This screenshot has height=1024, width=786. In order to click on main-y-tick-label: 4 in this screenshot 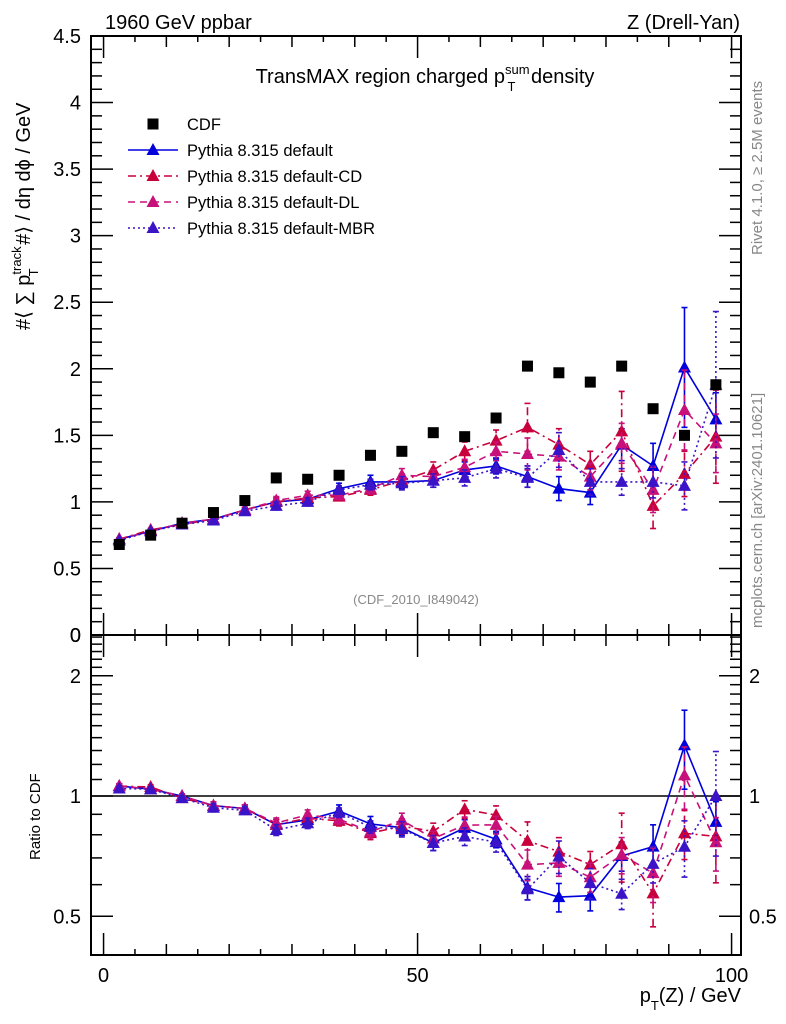, I will do `click(75, 104)`.